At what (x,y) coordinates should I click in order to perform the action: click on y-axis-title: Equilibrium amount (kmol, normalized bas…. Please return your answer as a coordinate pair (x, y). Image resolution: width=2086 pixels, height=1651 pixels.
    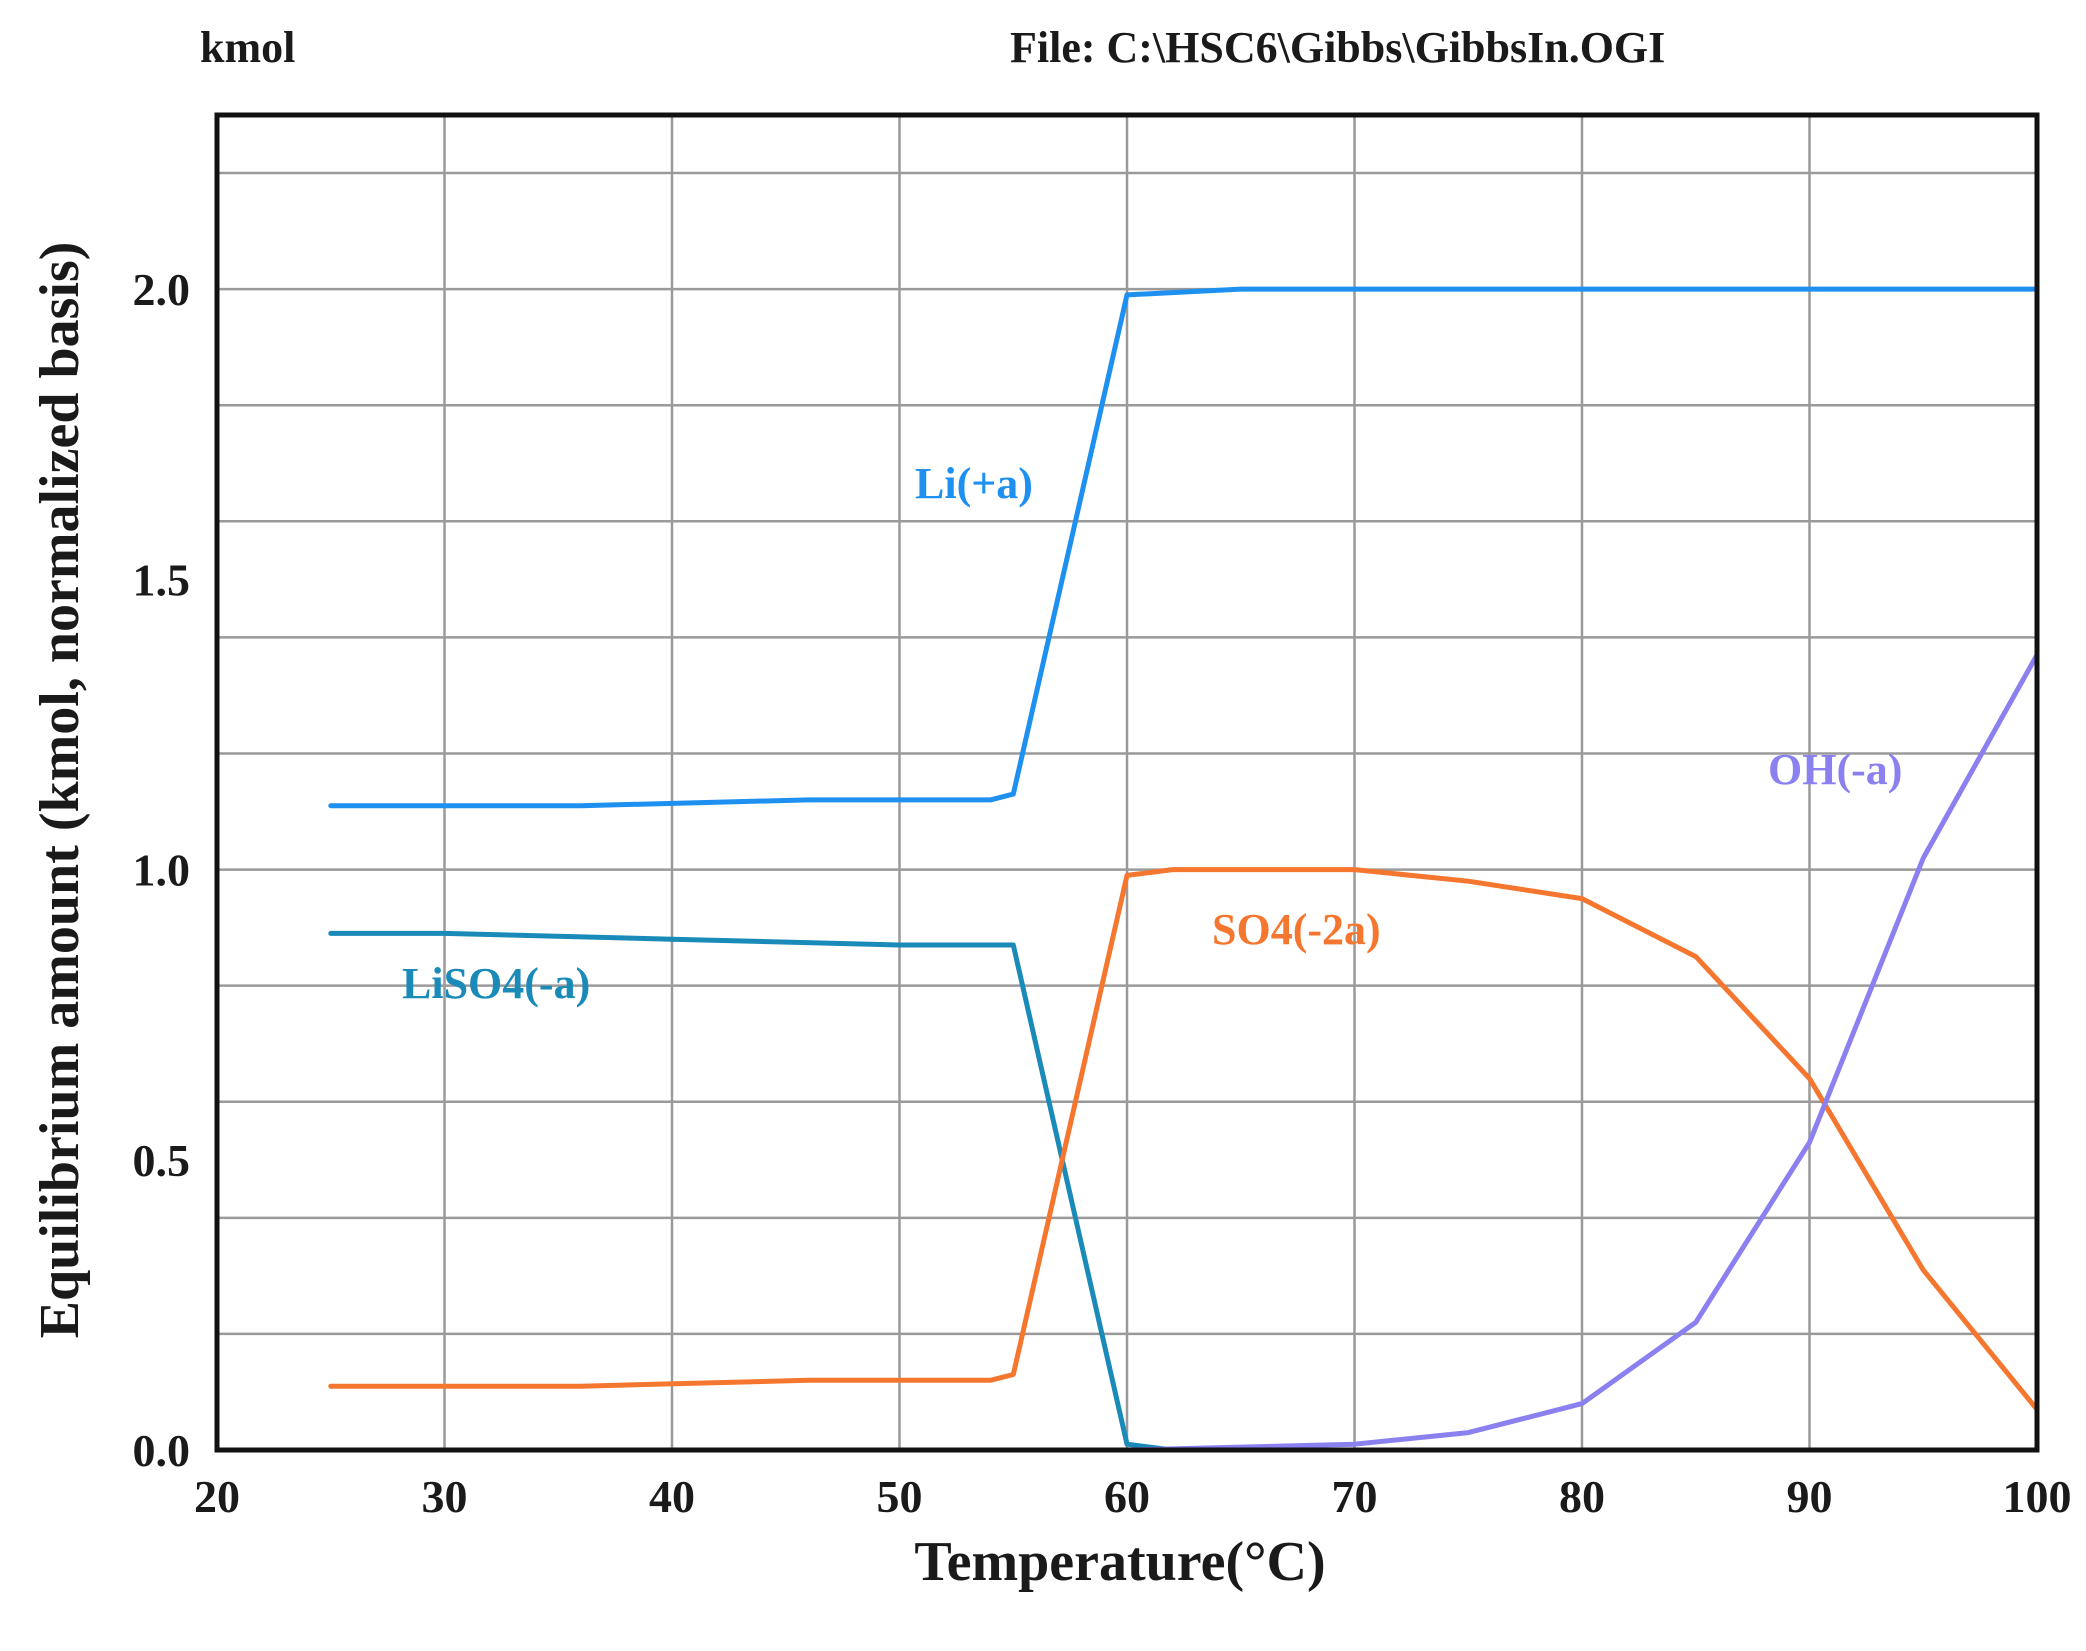
    Looking at the image, I should click on (60, 790).